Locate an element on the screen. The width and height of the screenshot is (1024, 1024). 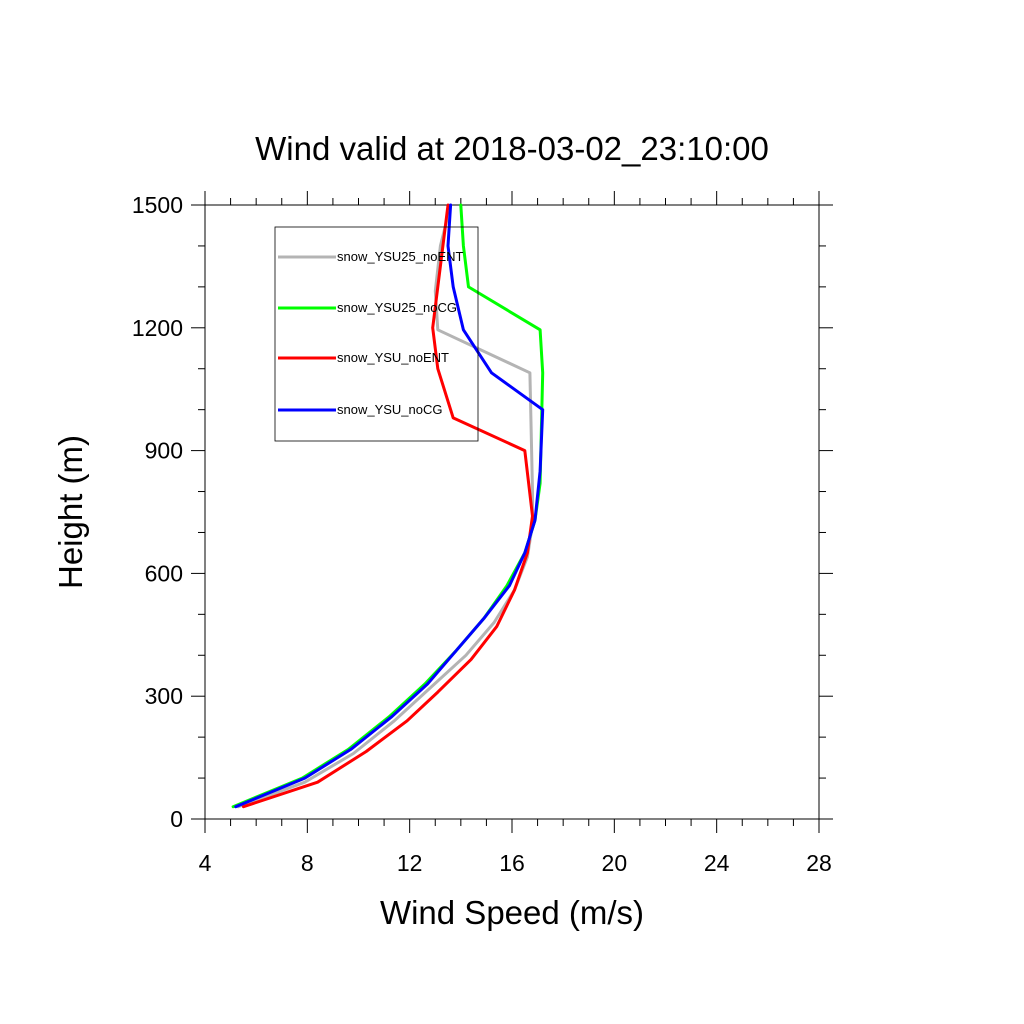
x-tick-label: 16 is located at coordinates (512, 863).